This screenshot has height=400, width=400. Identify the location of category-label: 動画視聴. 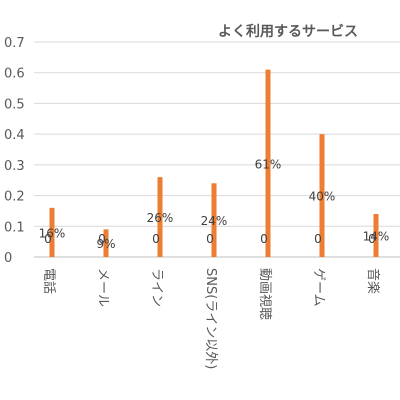
(264, 294).